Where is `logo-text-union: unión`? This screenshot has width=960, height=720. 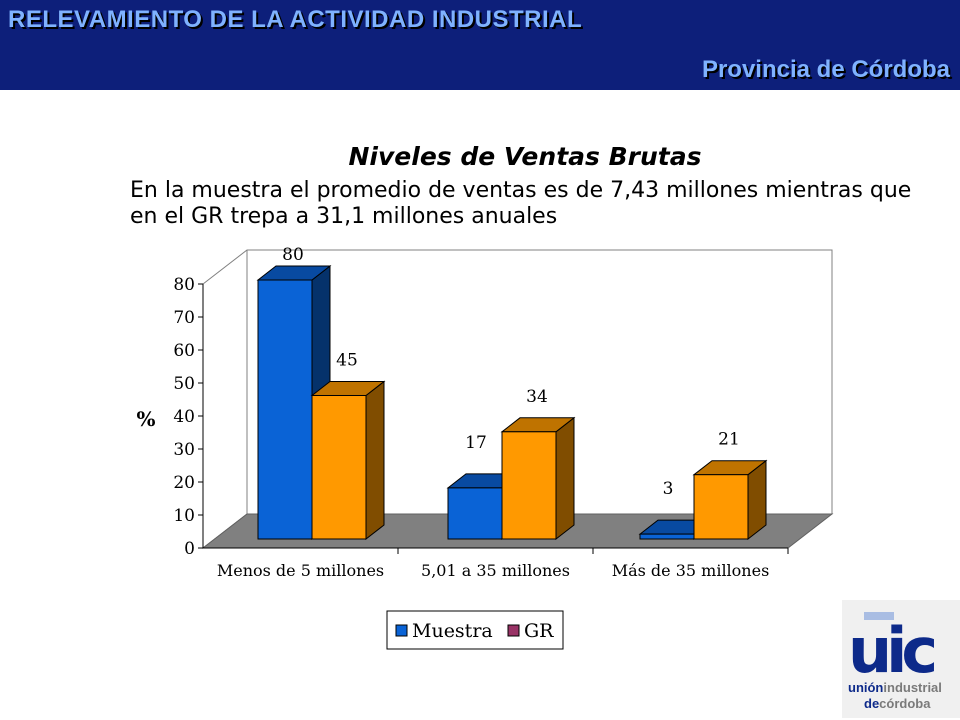 logo-text-union: unión is located at coordinates (866, 687).